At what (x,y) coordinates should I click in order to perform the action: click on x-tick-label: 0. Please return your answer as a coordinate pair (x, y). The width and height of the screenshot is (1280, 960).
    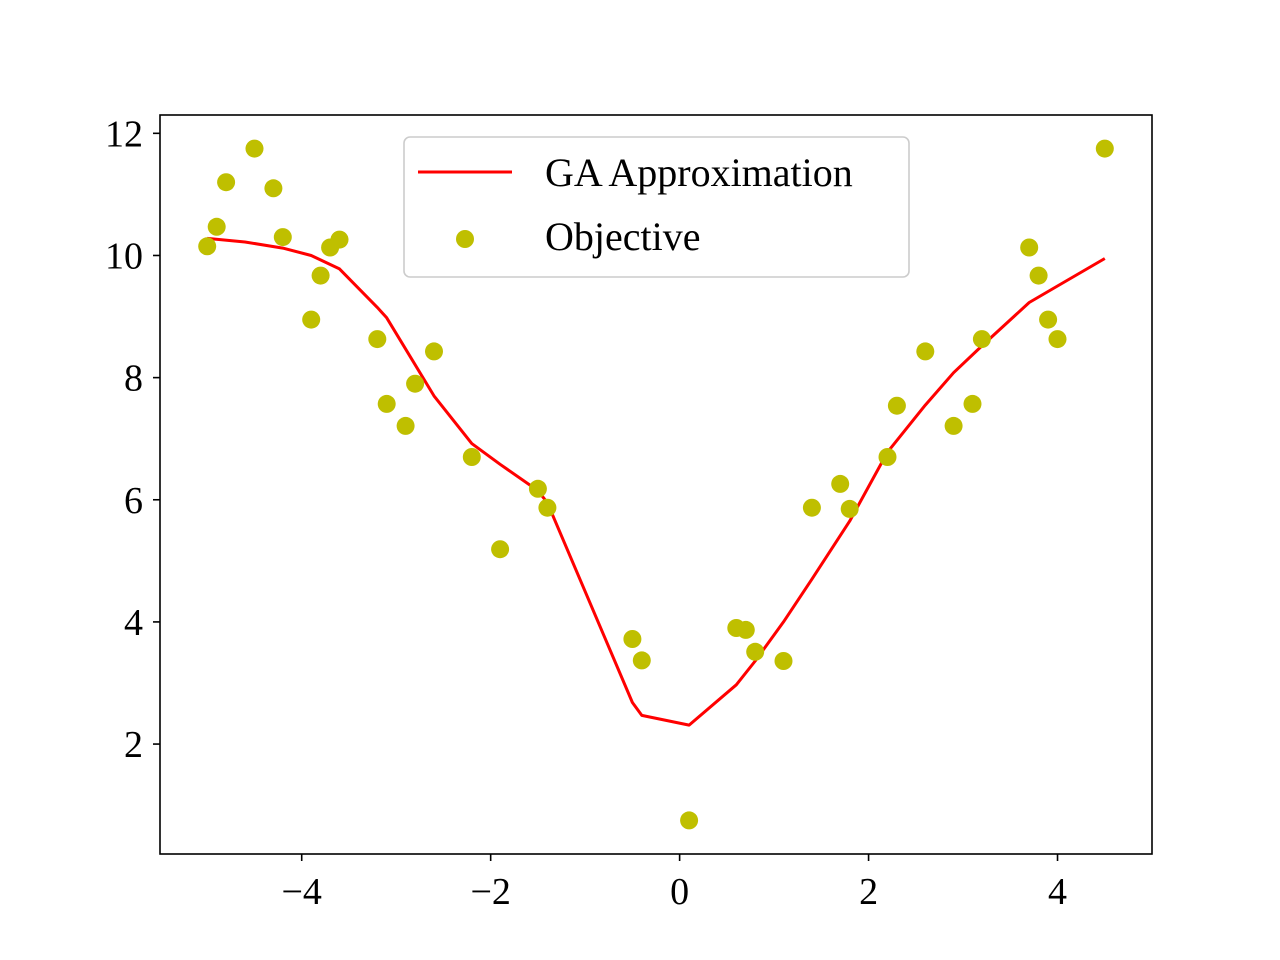
    Looking at the image, I should click on (679, 892).